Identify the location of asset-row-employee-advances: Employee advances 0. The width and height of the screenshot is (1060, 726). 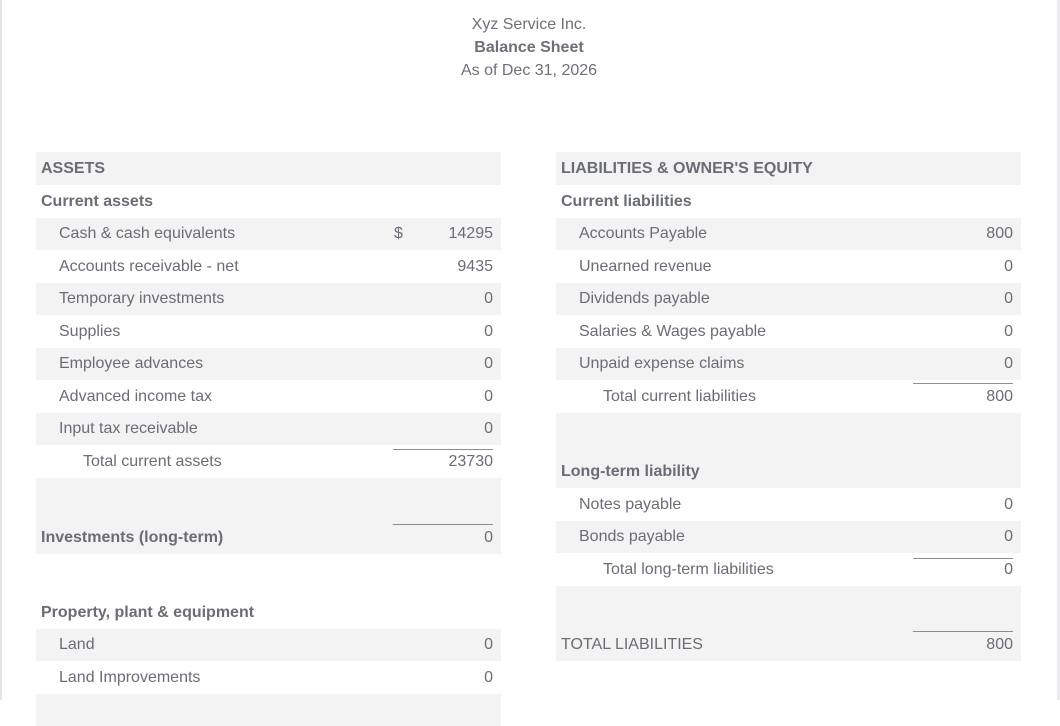
(268, 364).